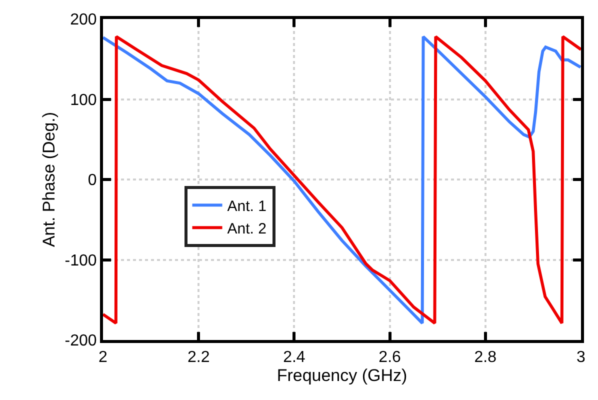  I want to click on y-tick-label: 0, so click(92, 181).